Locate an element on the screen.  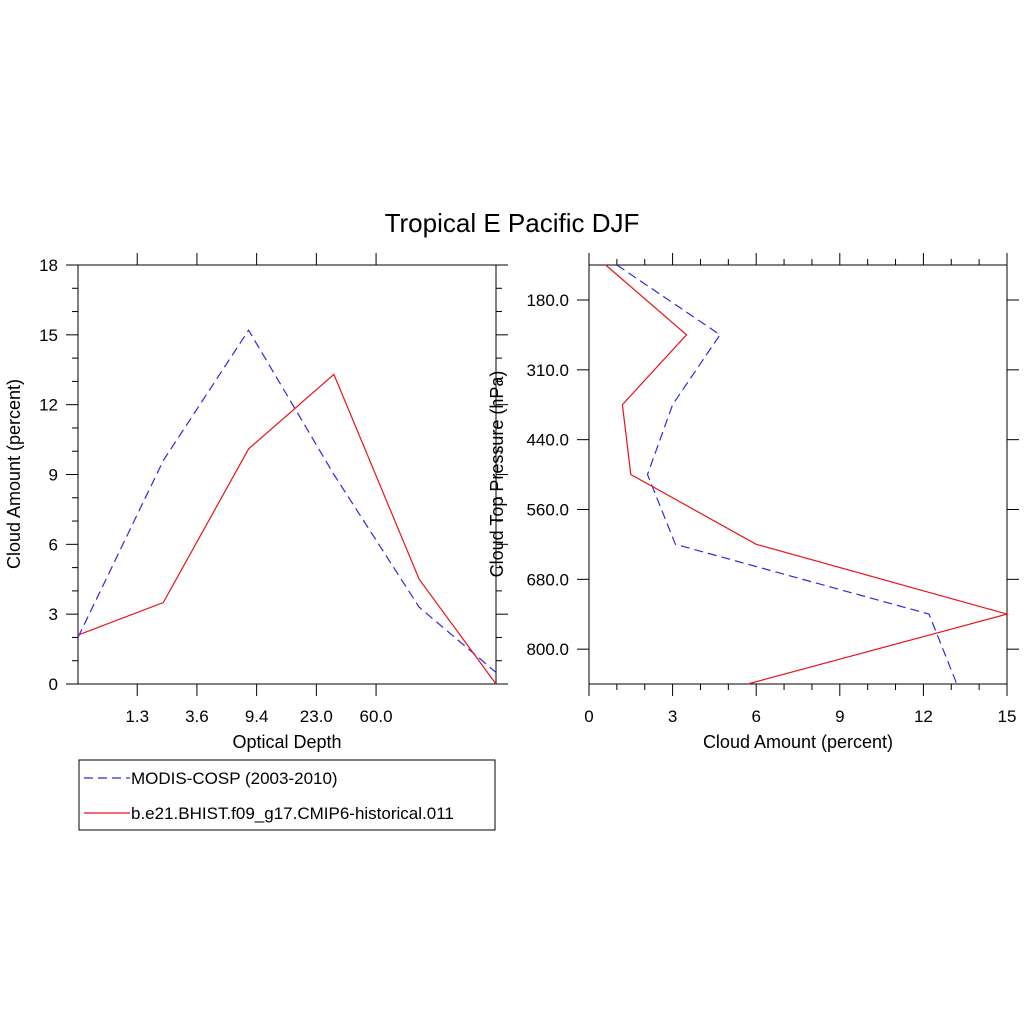
left-x-tick-label: 9.4 is located at coordinates (257, 716).